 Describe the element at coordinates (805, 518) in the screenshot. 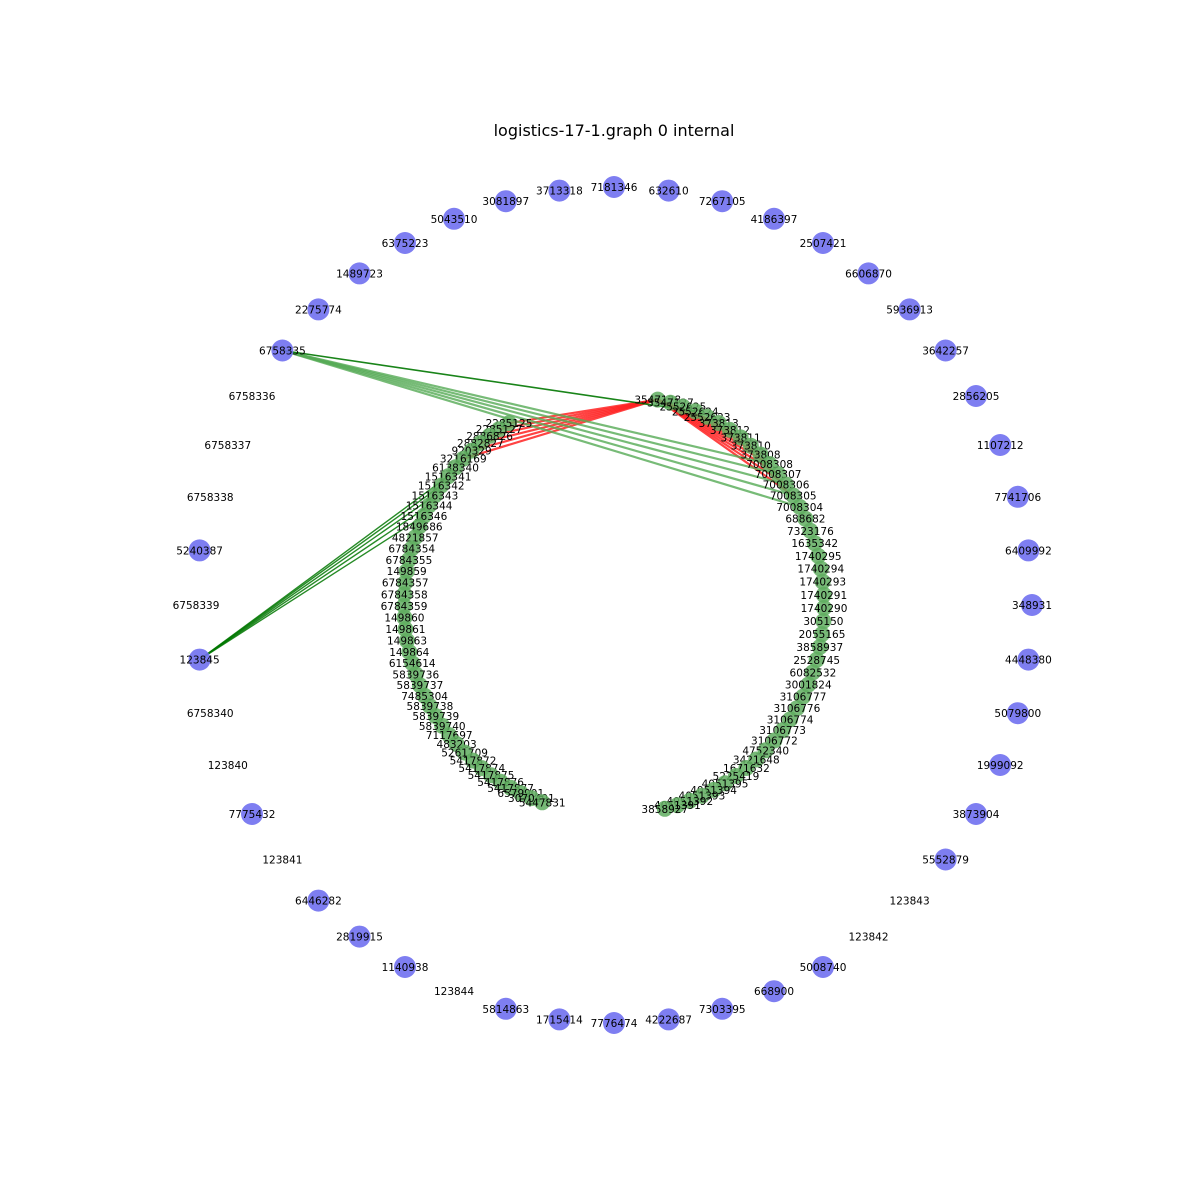

I see `inner-node: 688682` at that location.